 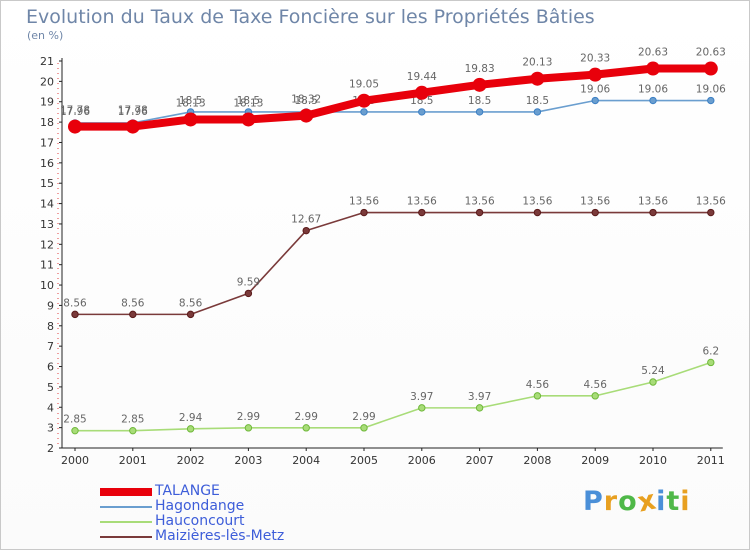 What do you see at coordinates (50, 428) in the screenshot?
I see `y-tick-label: 3` at bounding box center [50, 428].